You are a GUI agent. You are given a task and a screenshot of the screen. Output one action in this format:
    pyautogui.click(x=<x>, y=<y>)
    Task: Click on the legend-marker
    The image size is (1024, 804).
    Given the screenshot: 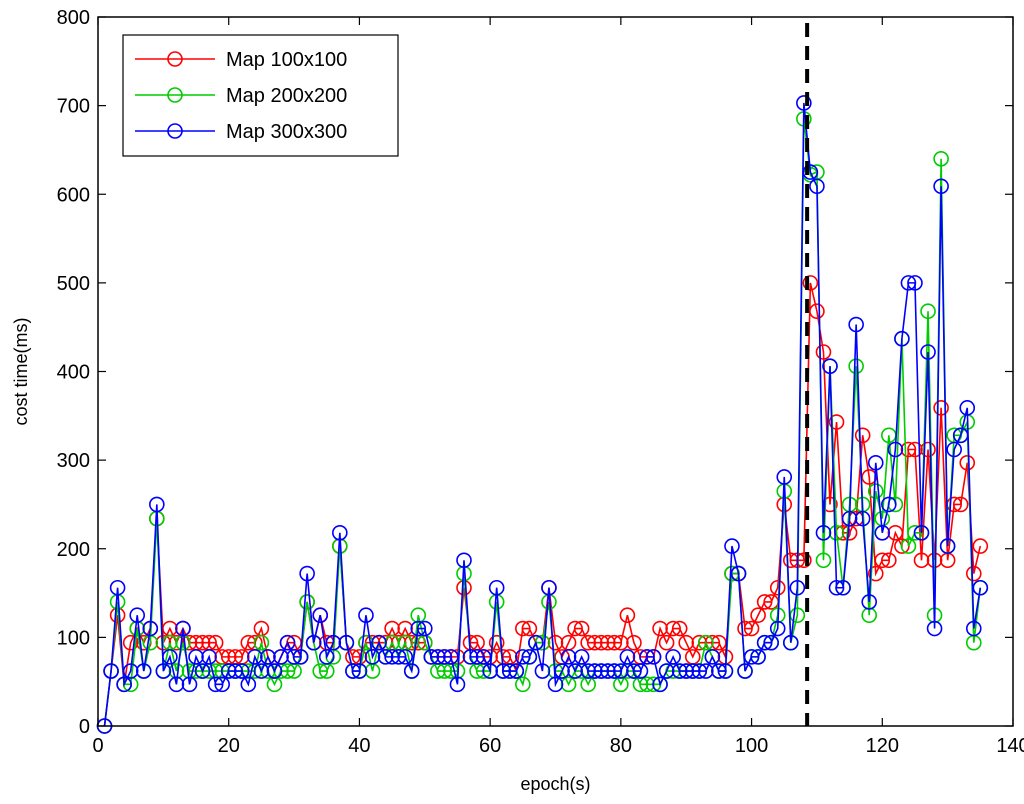 What is the action you would take?
    pyautogui.click(x=175, y=95)
    